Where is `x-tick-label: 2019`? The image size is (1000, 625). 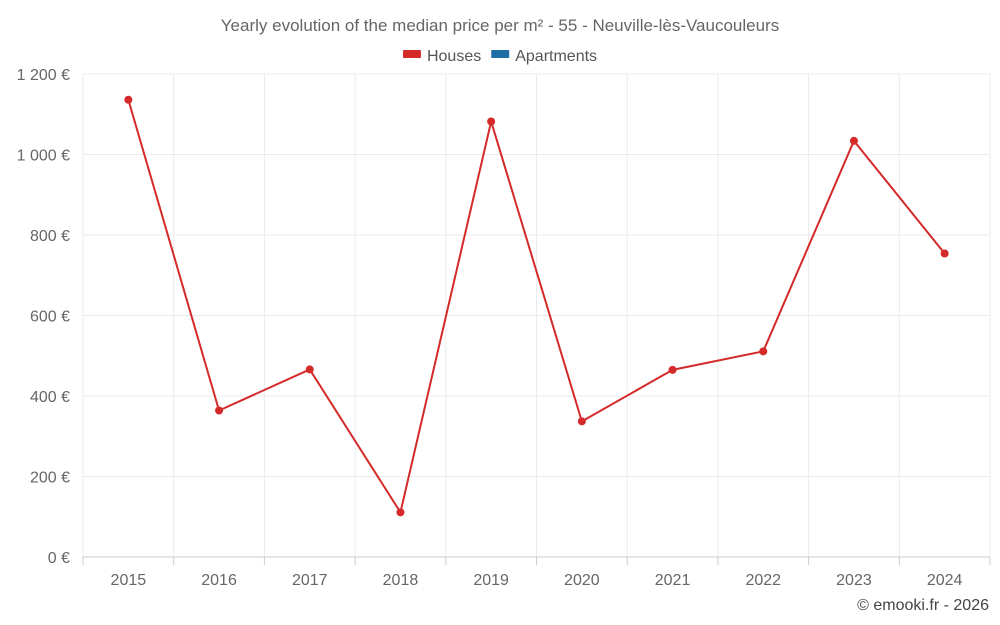
x-tick-label: 2019 is located at coordinates (491, 580).